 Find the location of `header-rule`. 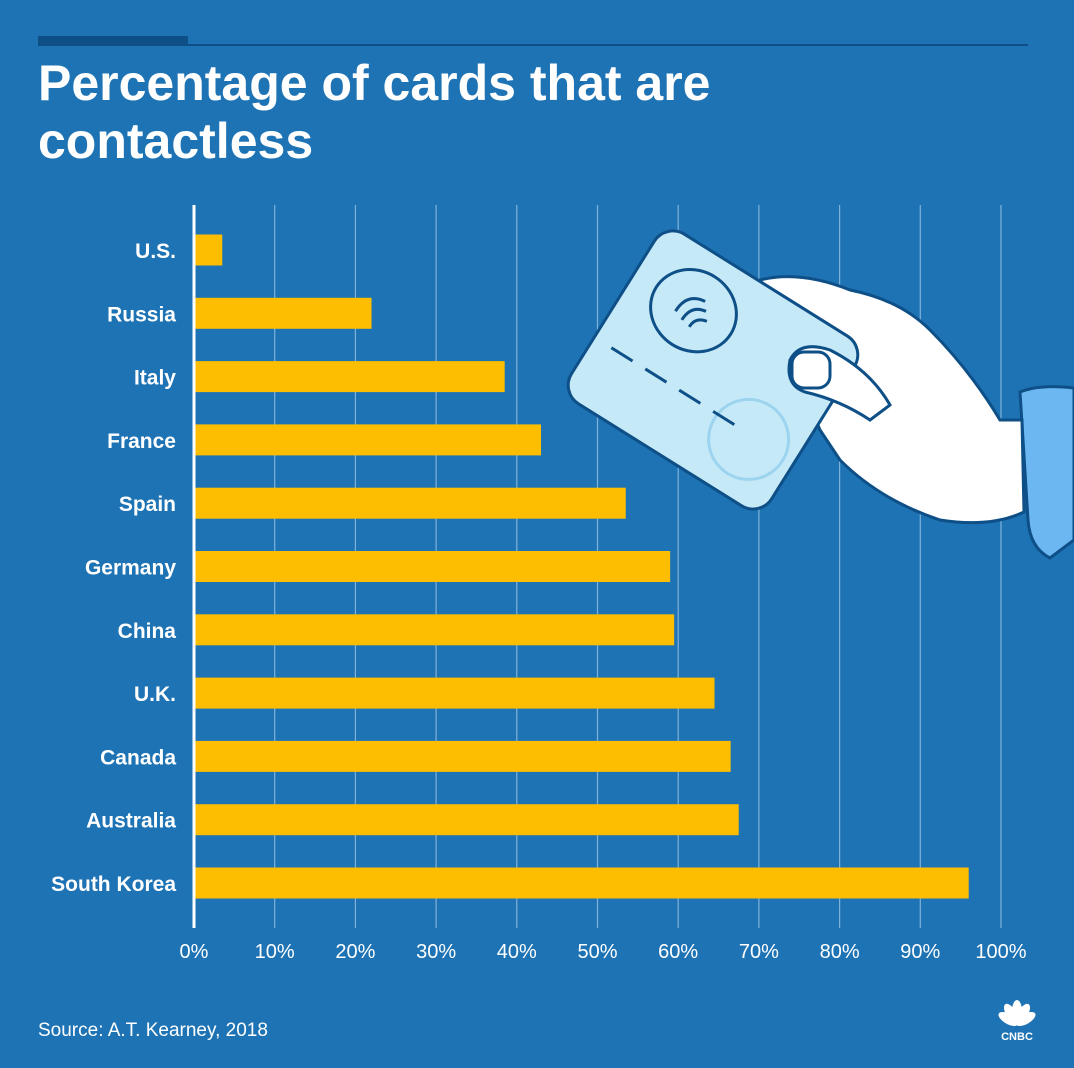

header-rule is located at coordinates (533, 45).